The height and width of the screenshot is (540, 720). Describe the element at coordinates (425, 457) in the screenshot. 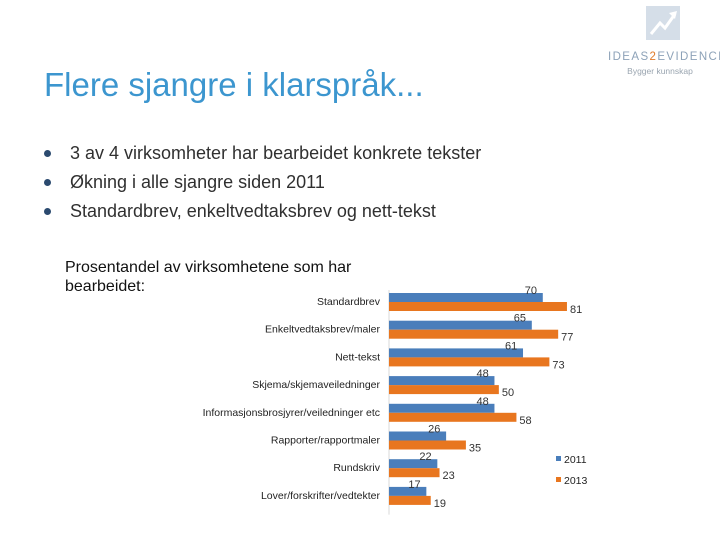

I see `data-label: 22` at that location.